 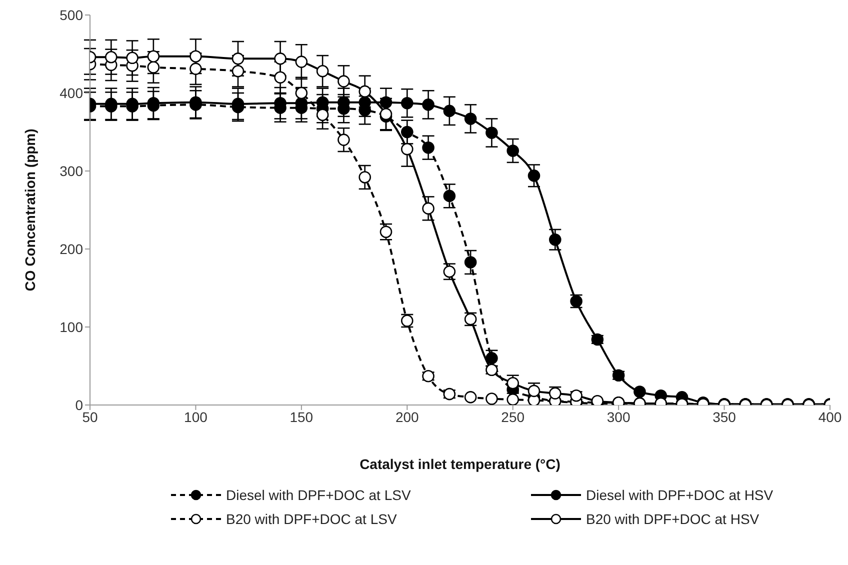 I want to click on y-axis-title: CO Concentration (ppm), so click(x=30, y=210).